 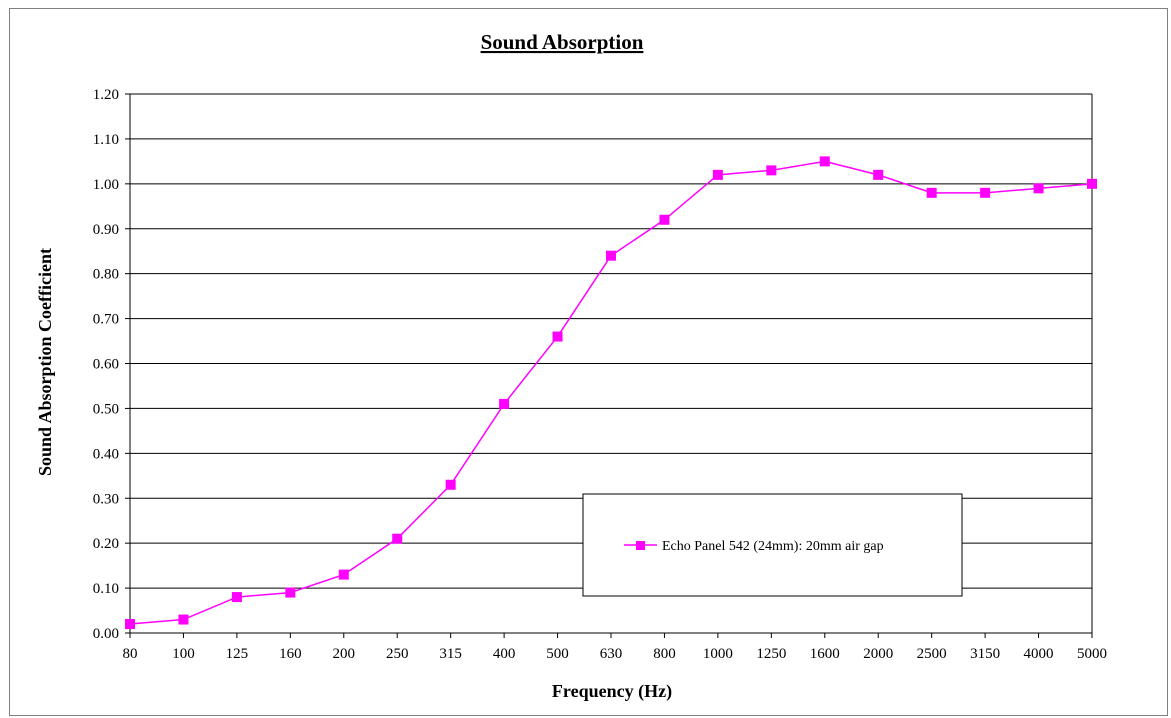 I want to click on chart-title: Sound Absorption, so click(x=562, y=42).